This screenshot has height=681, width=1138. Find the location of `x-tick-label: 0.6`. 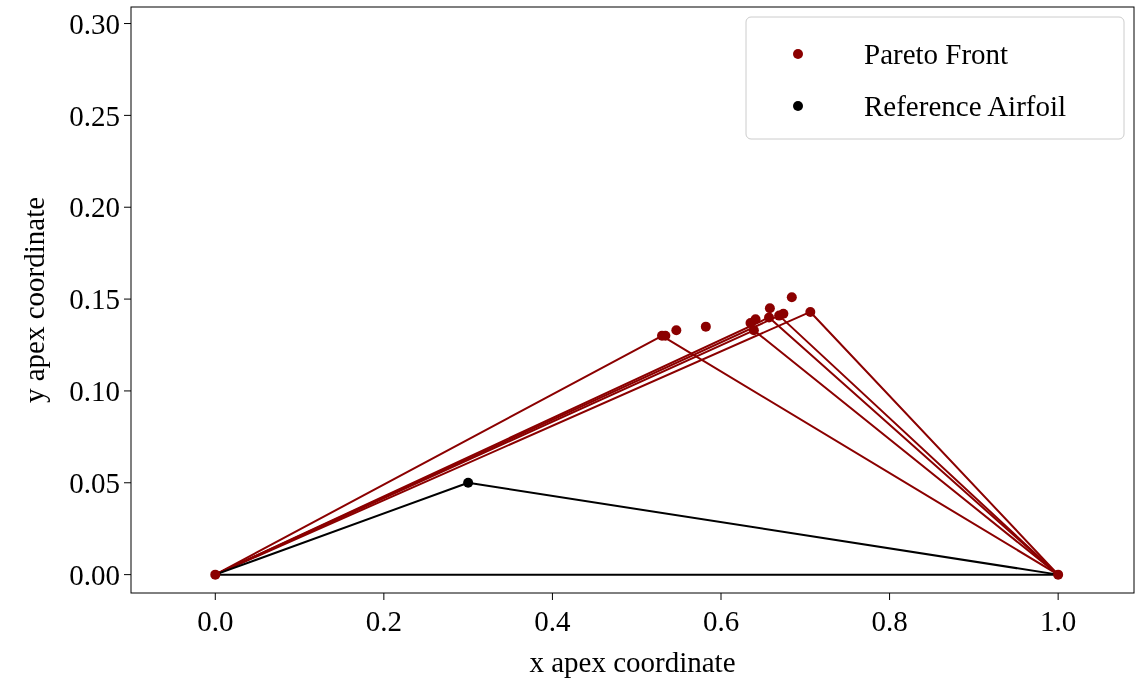

x-tick-label: 0.6 is located at coordinates (721, 621).